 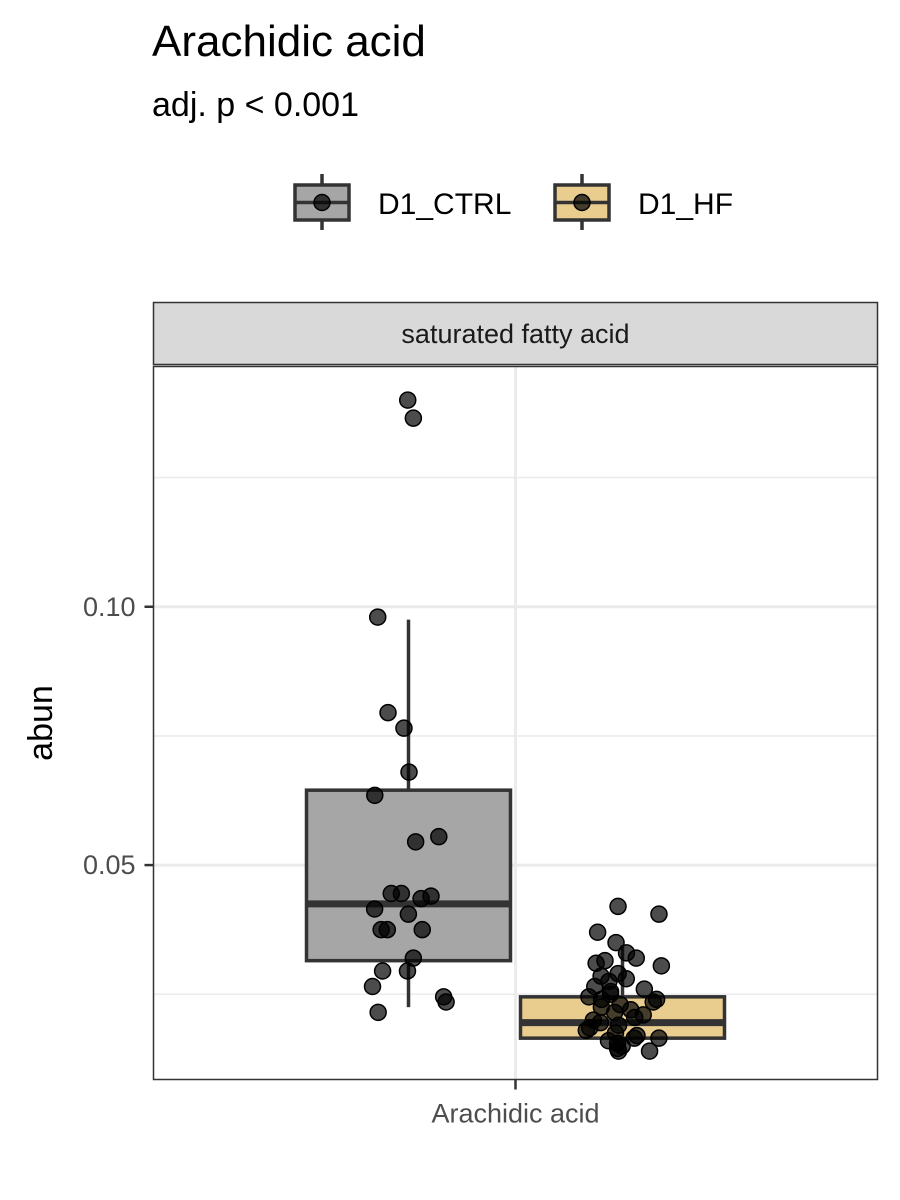 I want to click on legend-label: D1_HF, so click(x=685, y=204).